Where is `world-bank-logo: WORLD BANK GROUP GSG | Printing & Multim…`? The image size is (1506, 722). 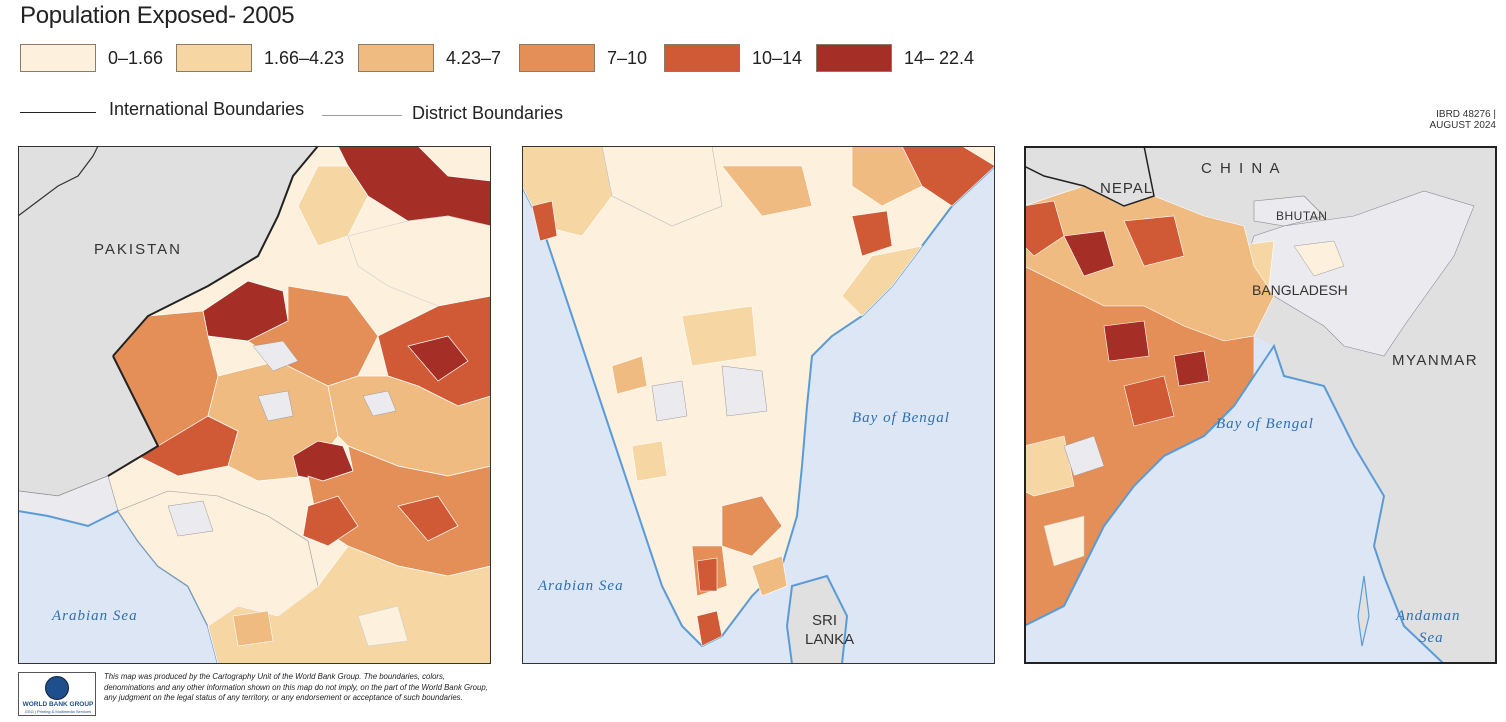
world-bank-logo: WORLD BANK GROUP GSG | Printing & Multim… is located at coordinates (57, 694).